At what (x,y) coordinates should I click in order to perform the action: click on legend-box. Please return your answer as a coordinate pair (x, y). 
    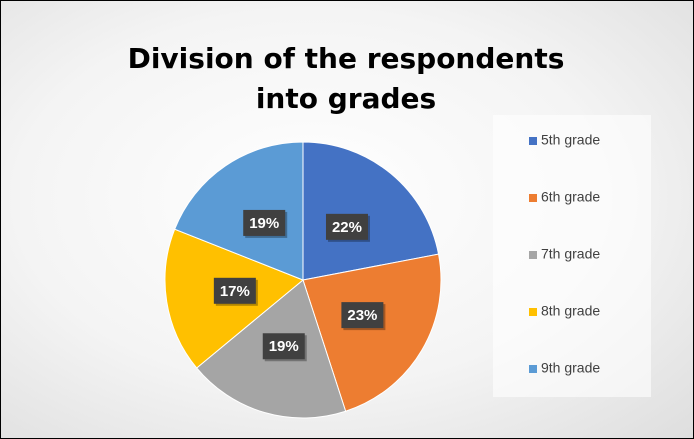
    Looking at the image, I should click on (572, 256).